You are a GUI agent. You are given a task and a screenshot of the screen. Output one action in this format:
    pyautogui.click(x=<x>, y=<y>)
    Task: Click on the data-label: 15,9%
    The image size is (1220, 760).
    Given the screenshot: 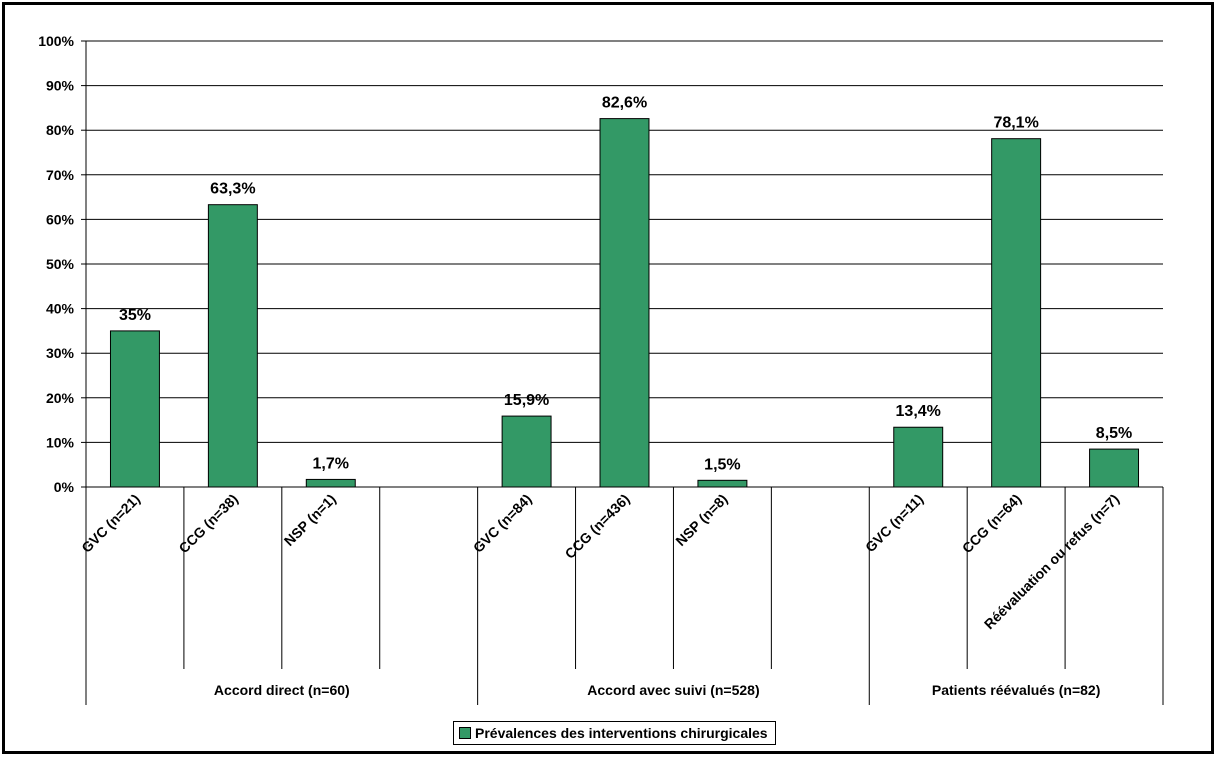 What is the action you would take?
    pyautogui.click(x=526, y=400)
    